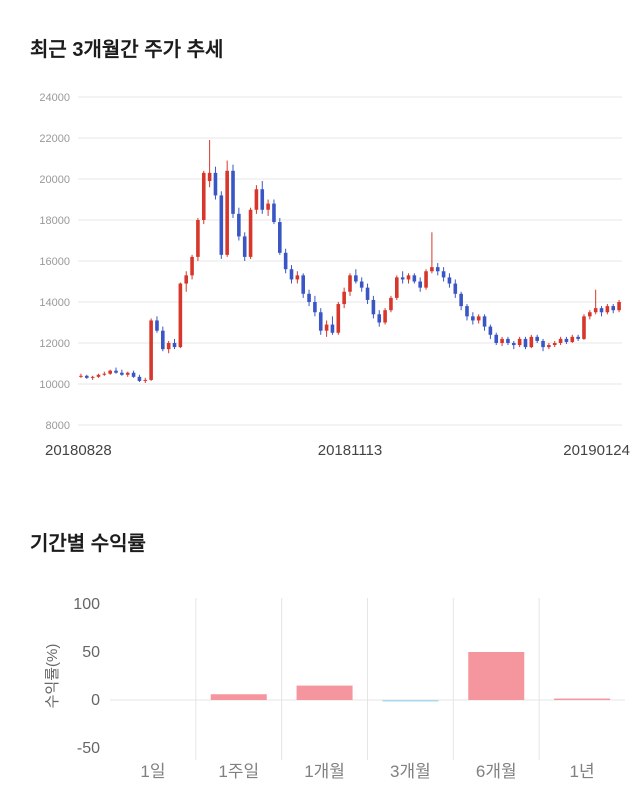 Image resolution: width=640 pixels, height=810 pixels. What do you see at coordinates (238, 771) in the screenshot?
I see `category-label: 1주일` at bounding box center [238, 771].